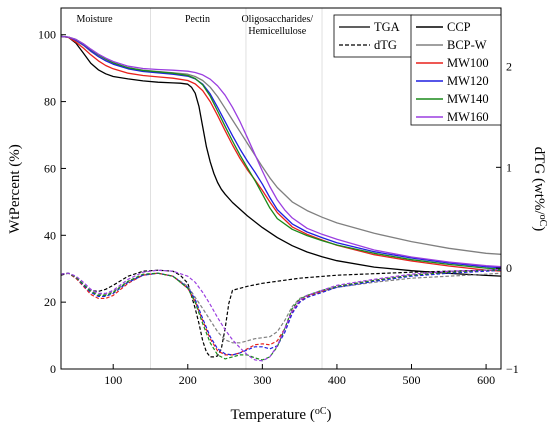  Describe the element at coordinates (47, 35) in the screenshot. I see `y-tick-label-100: 100` at that location.